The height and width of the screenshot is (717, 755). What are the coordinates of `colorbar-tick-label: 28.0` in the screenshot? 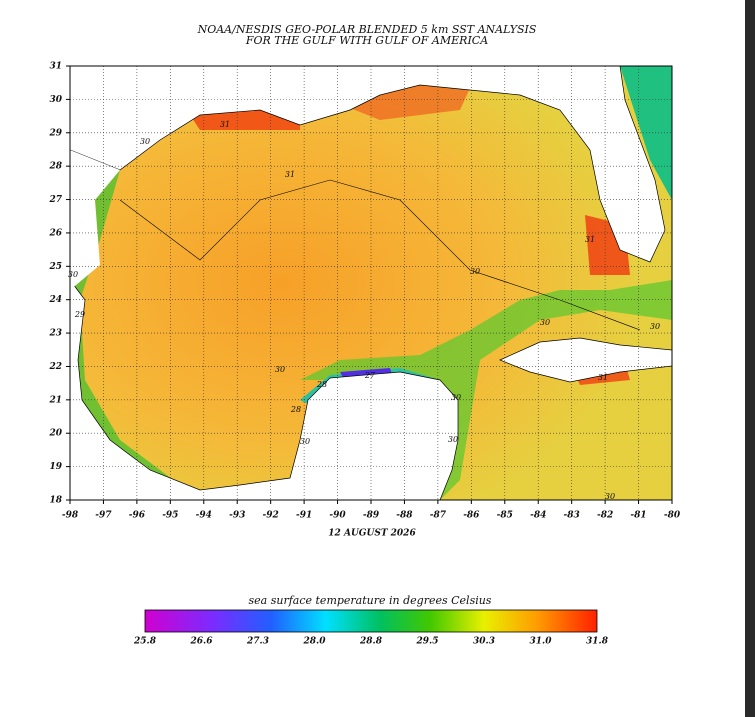 It's located at (315, 642).